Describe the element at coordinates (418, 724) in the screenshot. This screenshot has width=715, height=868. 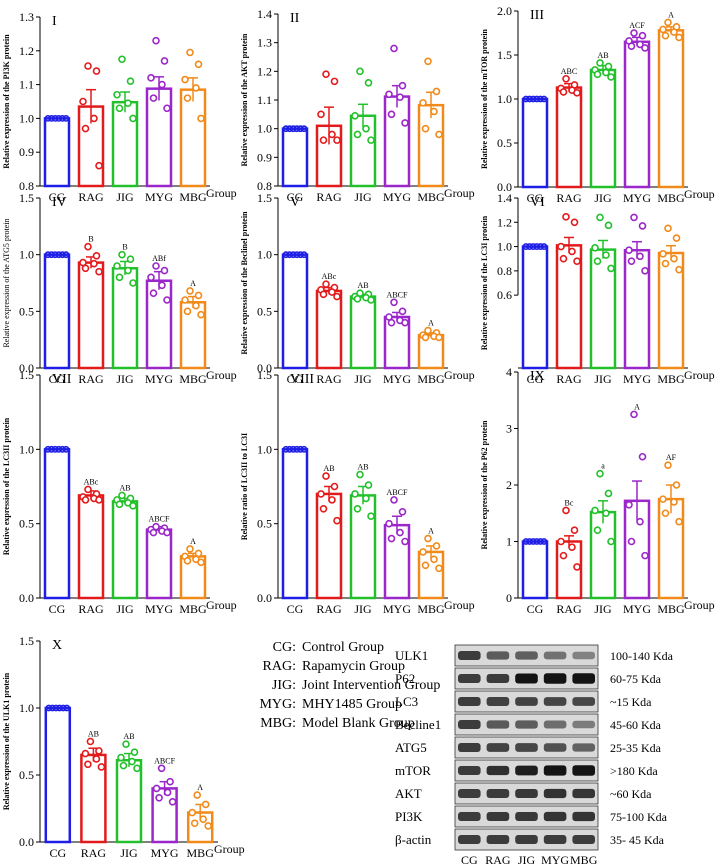
I see `blot-protein-label: Becline1` at that location.